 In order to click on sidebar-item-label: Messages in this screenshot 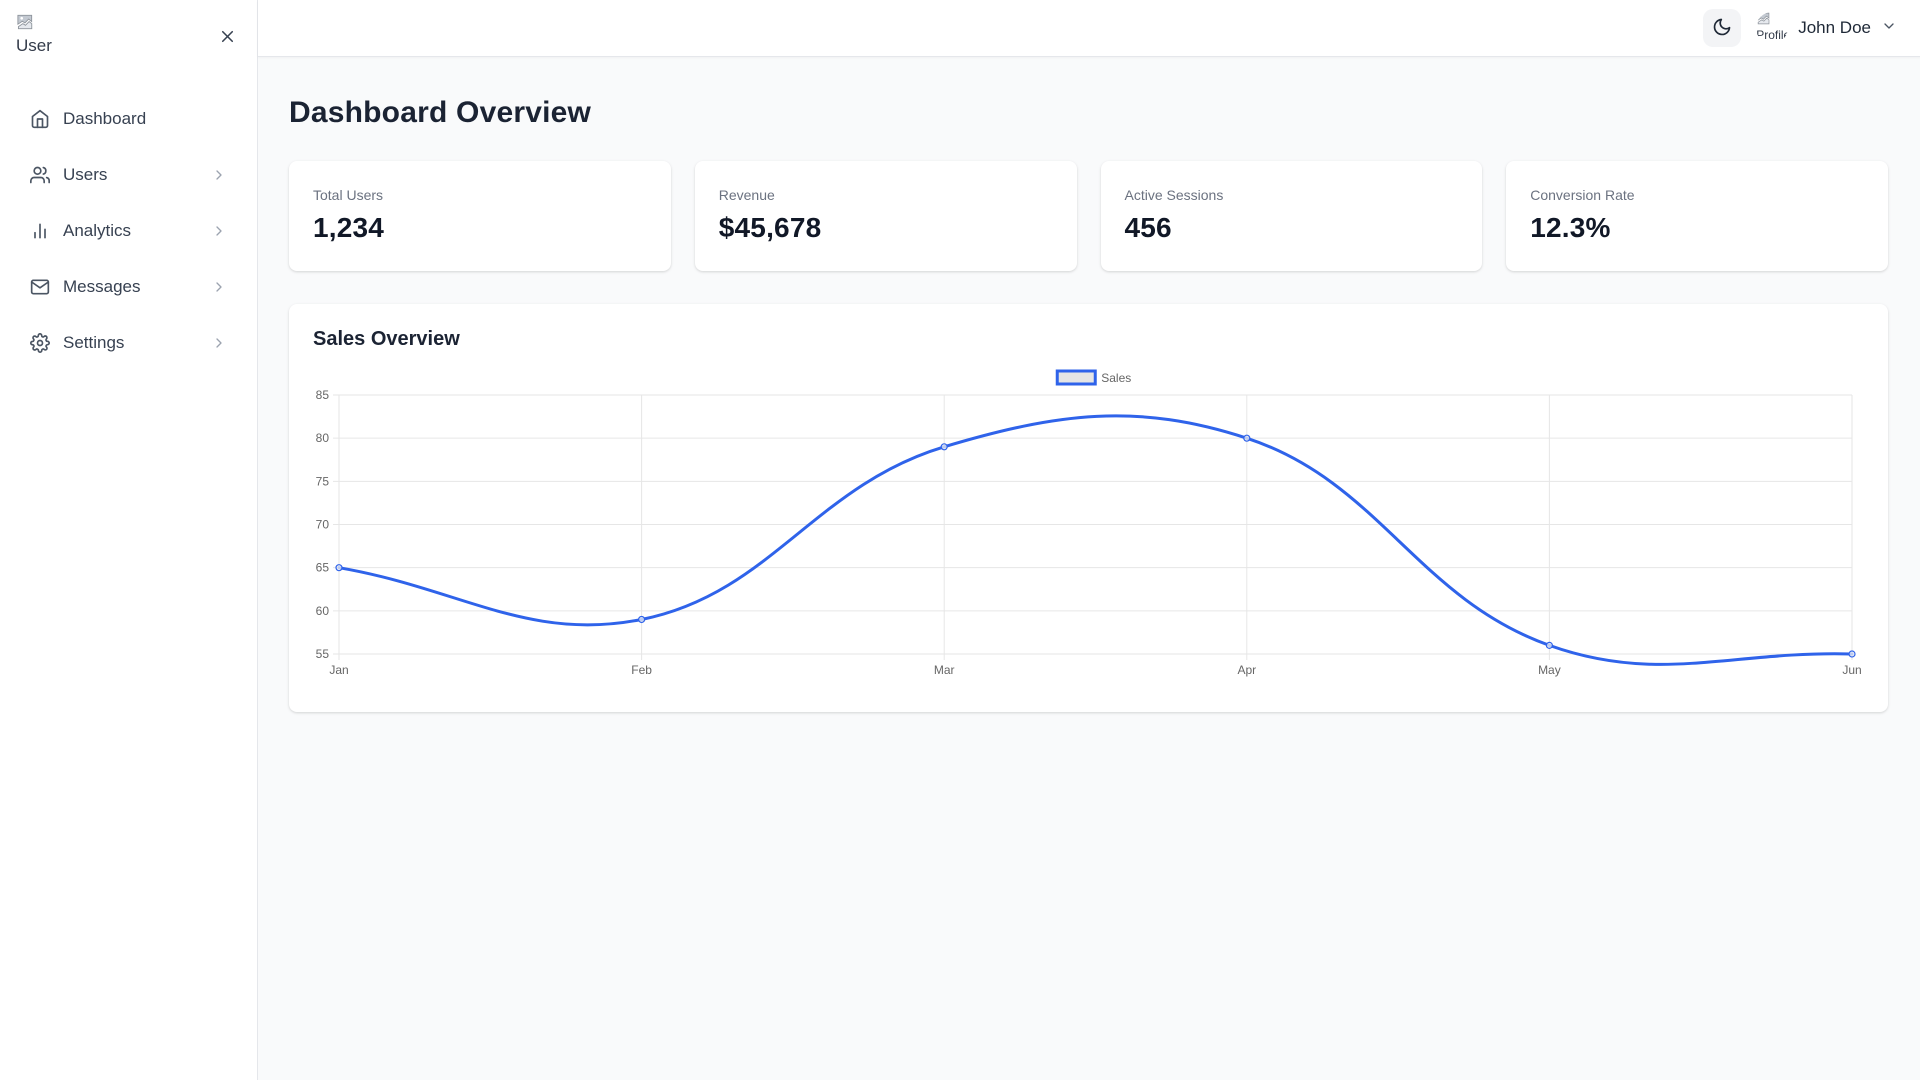, I will do `click(102, 286)`.